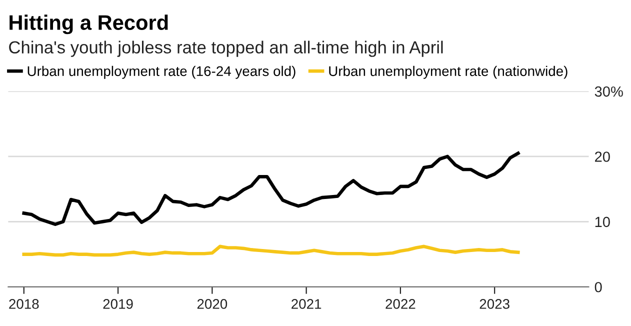 Image resolution: width=631 pixels, height=326 pixels. What do you see at coordinates (598, 287) in the screenshot?
I see `y-tick-label: 0` at bounding box center [598, 287].